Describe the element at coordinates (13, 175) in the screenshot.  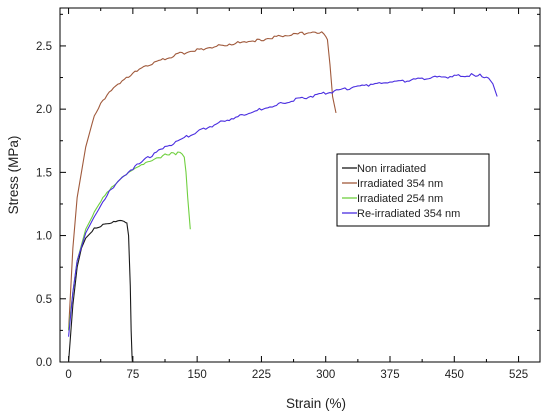
I see `y-axis-label: Stress (MPa)` at that location.